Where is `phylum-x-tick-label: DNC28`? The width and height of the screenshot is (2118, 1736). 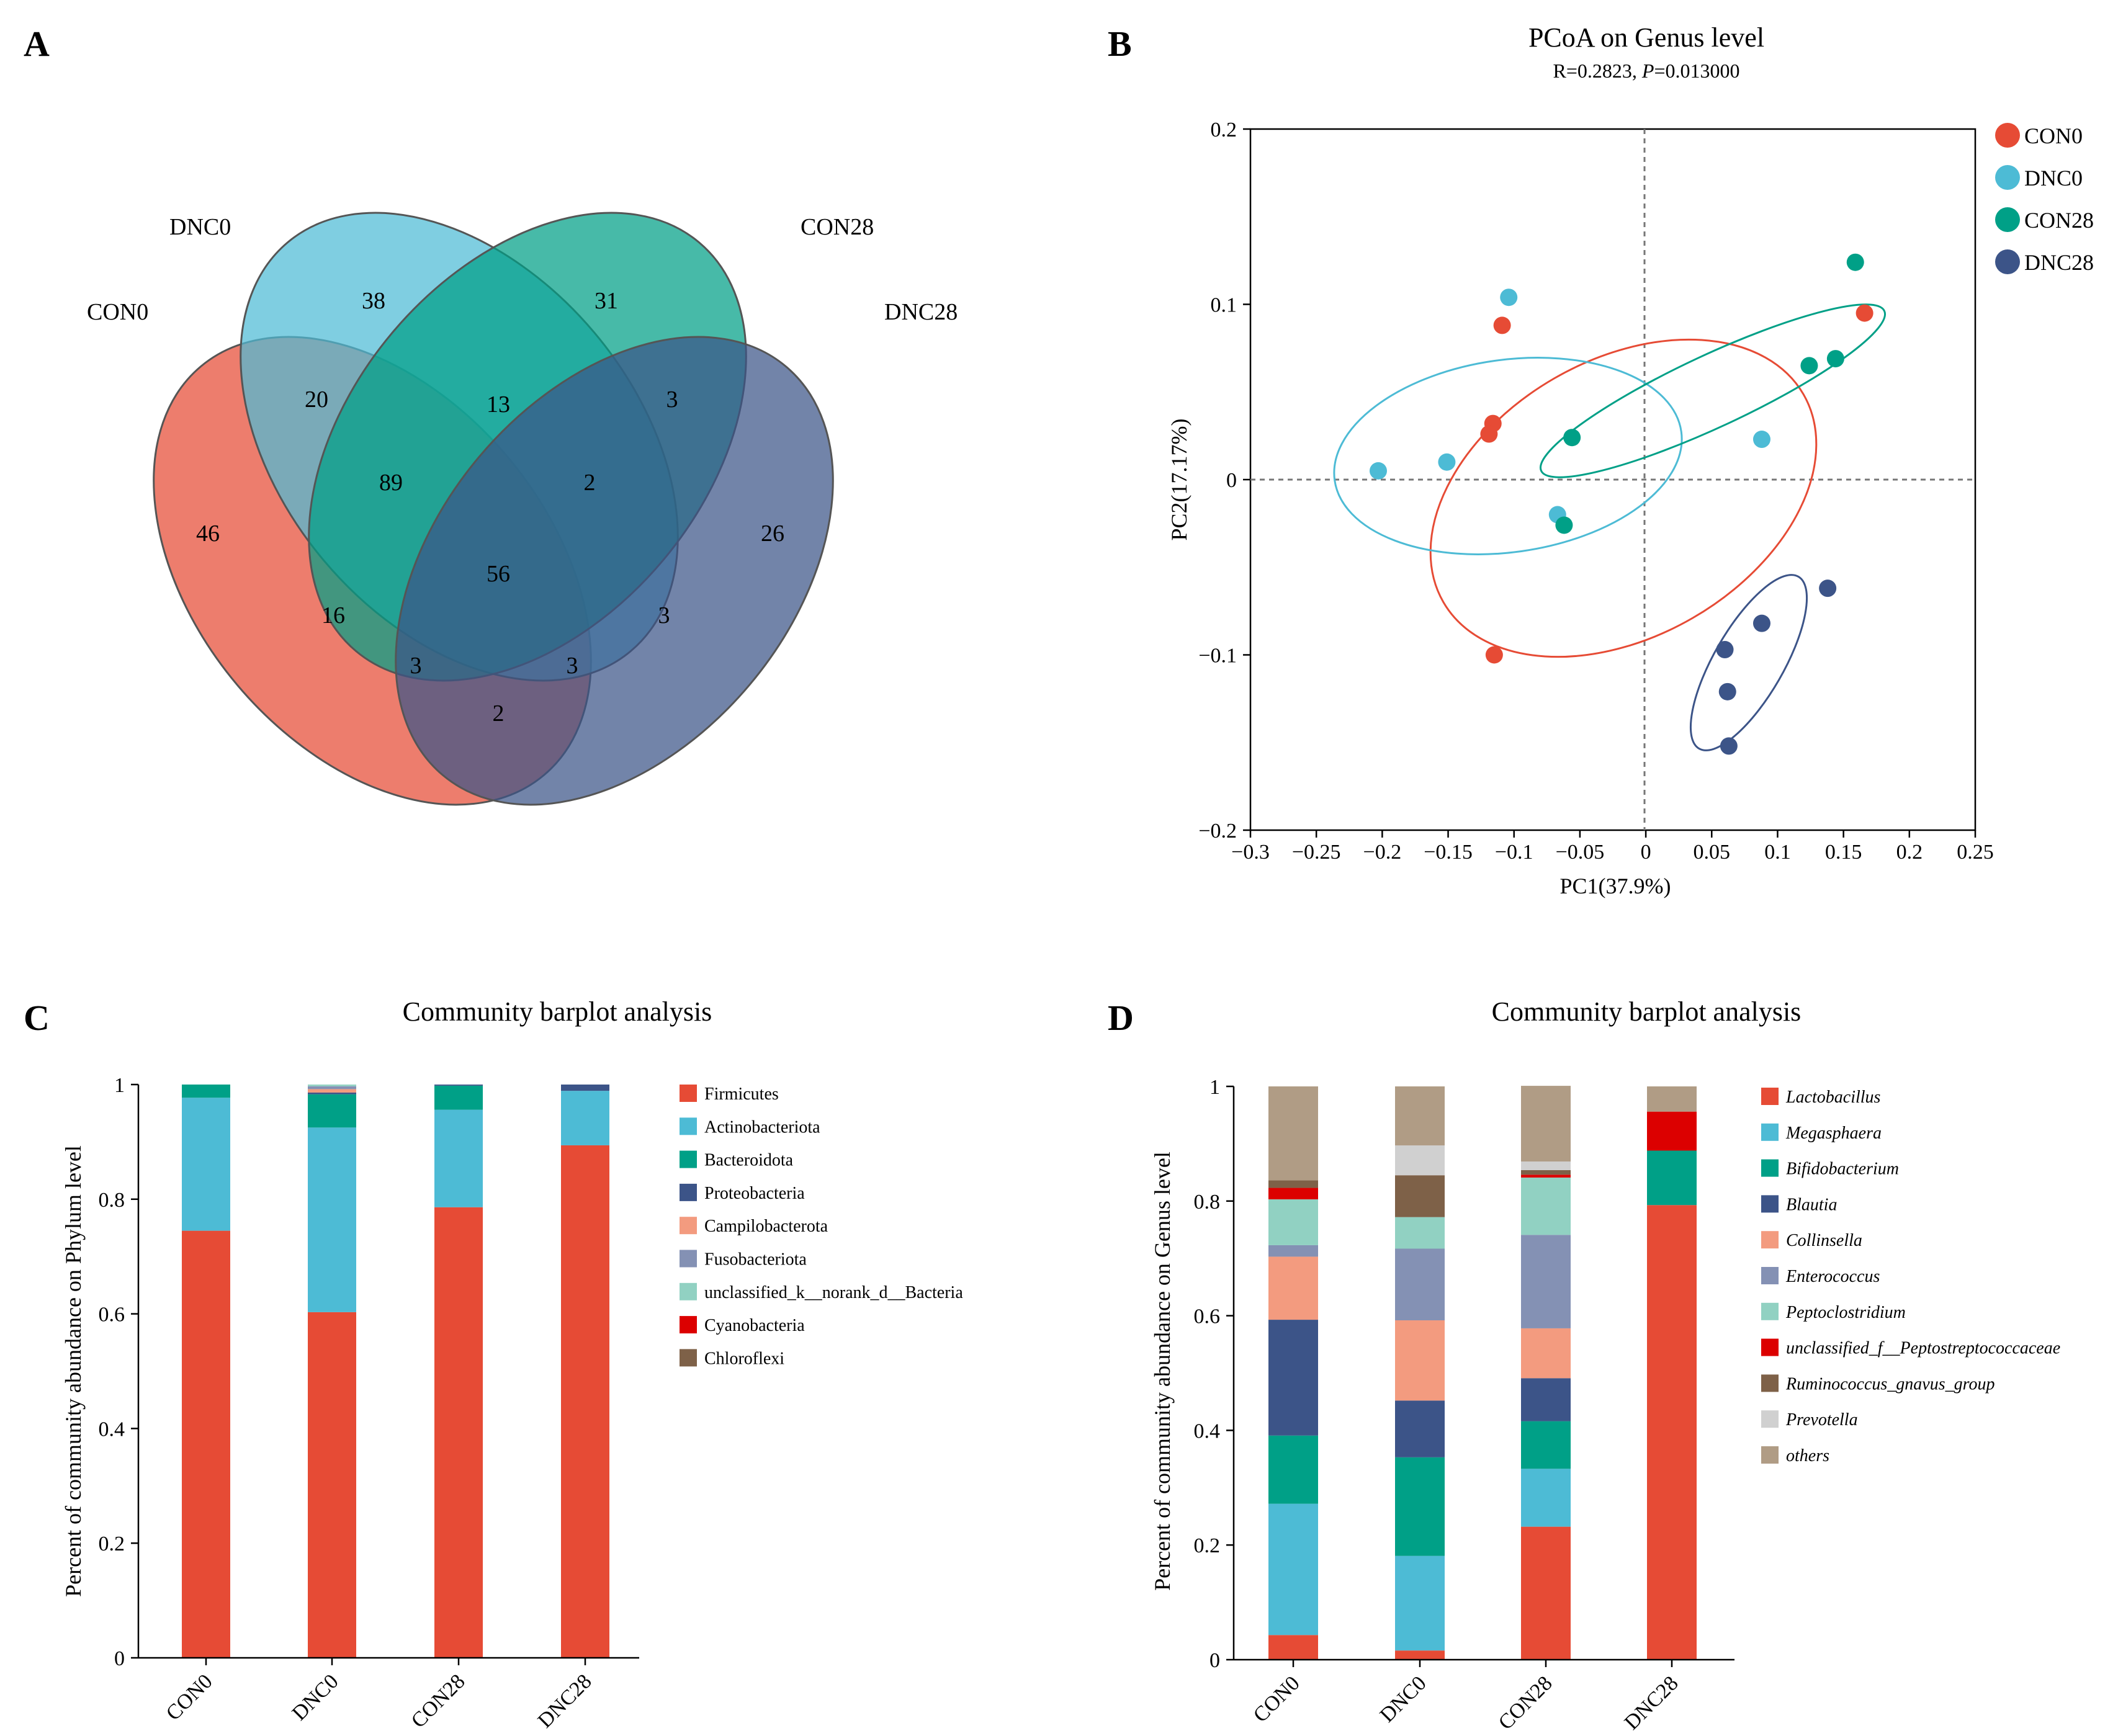
phylum-x-tick-label: DNC28 is located at coordinates (565, 1701).